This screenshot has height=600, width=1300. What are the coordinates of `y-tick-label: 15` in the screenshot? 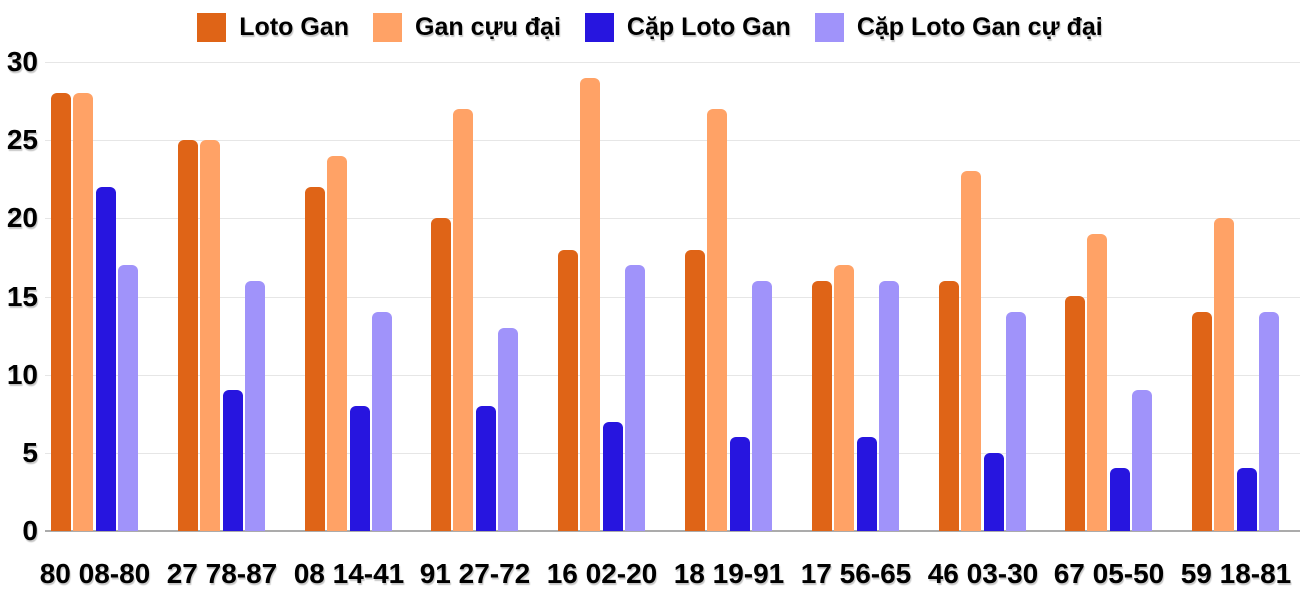 It's located at (22, 296).